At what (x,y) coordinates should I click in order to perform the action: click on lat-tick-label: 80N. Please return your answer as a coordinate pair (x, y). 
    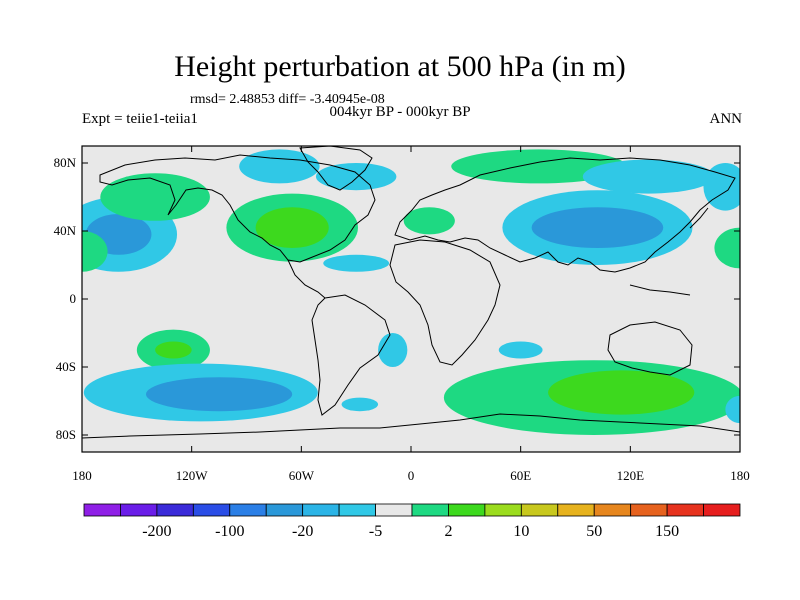
    Looking at the image, I should click on (65, 162).